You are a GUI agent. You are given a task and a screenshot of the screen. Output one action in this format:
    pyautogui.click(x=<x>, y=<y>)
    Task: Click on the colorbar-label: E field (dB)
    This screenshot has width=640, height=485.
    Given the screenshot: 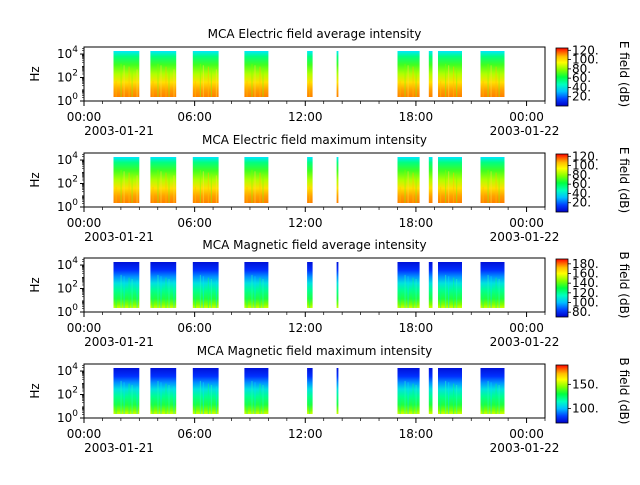 What is the action you would take?
    pyautogui.click(x=624, y=180)
    